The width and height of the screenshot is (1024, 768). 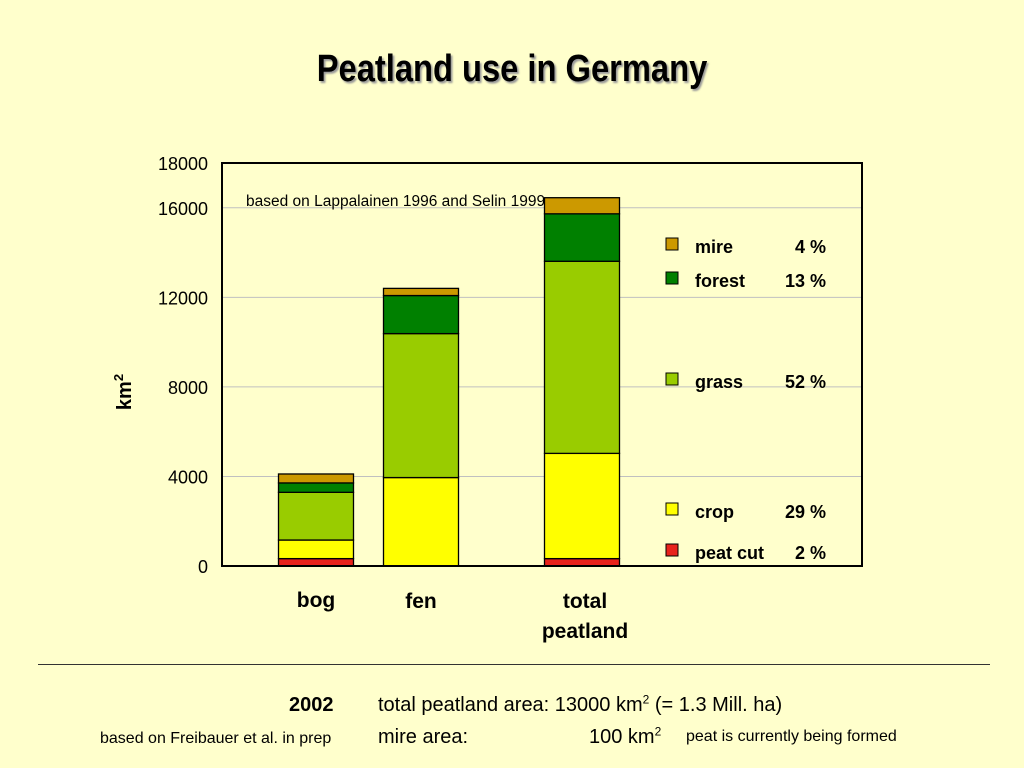 I want to click on legend-label: grass, so click(x=719, y=382).